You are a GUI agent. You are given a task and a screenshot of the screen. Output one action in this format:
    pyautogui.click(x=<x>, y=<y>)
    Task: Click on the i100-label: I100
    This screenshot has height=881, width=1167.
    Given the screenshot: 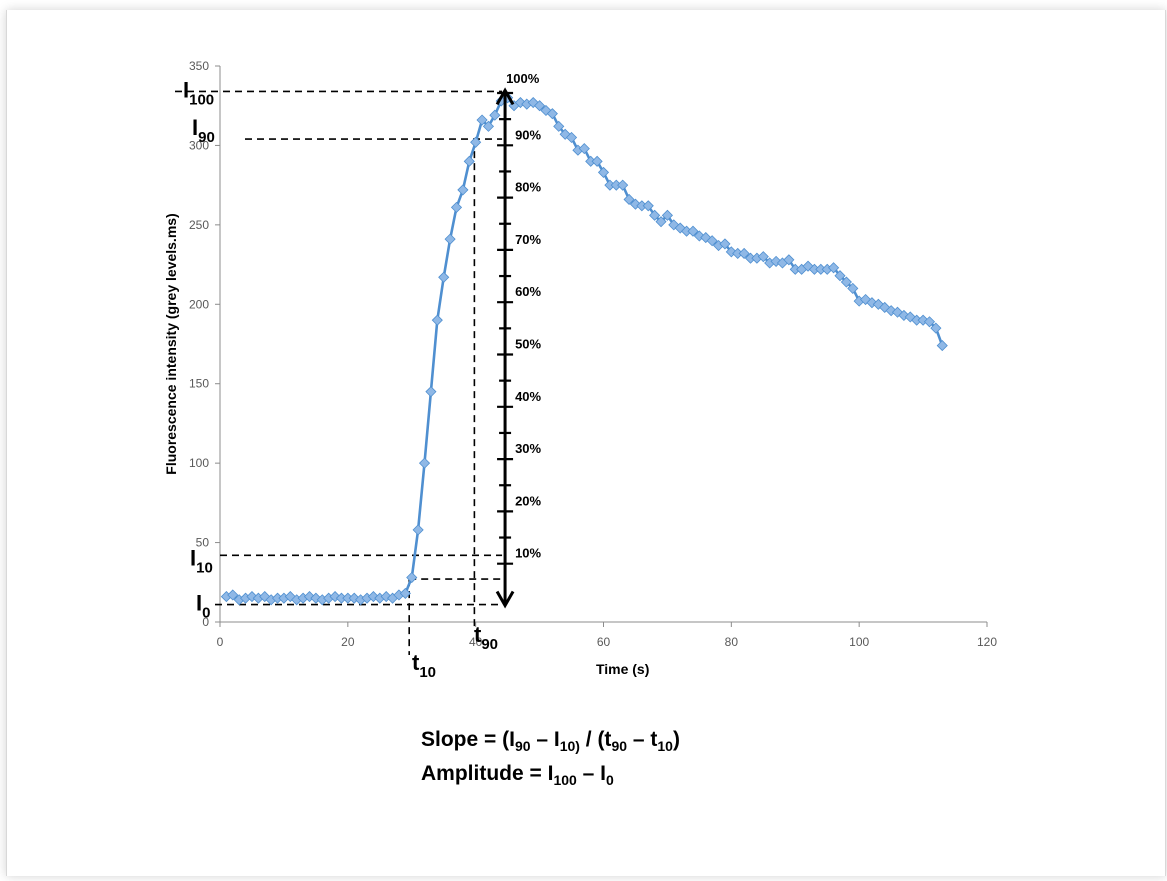 What is the action you would take?
    pyautogui.click(x=198, y=92)
    